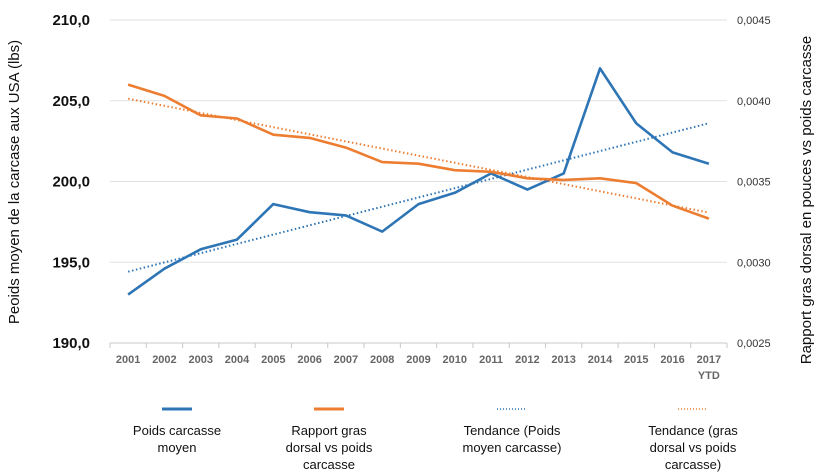  What do you see at coordinates (200, 360) in the screenshot?
I see `x-tick-label: 2003` at bounding box center [200, 360].